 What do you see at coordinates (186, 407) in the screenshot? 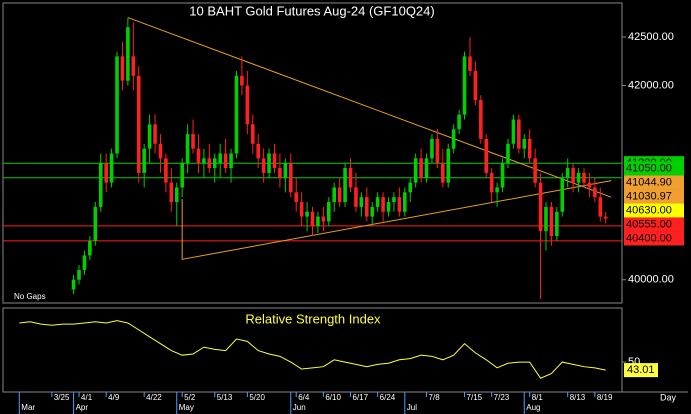
I see `month-label: May` at bounding box center [186, 407].